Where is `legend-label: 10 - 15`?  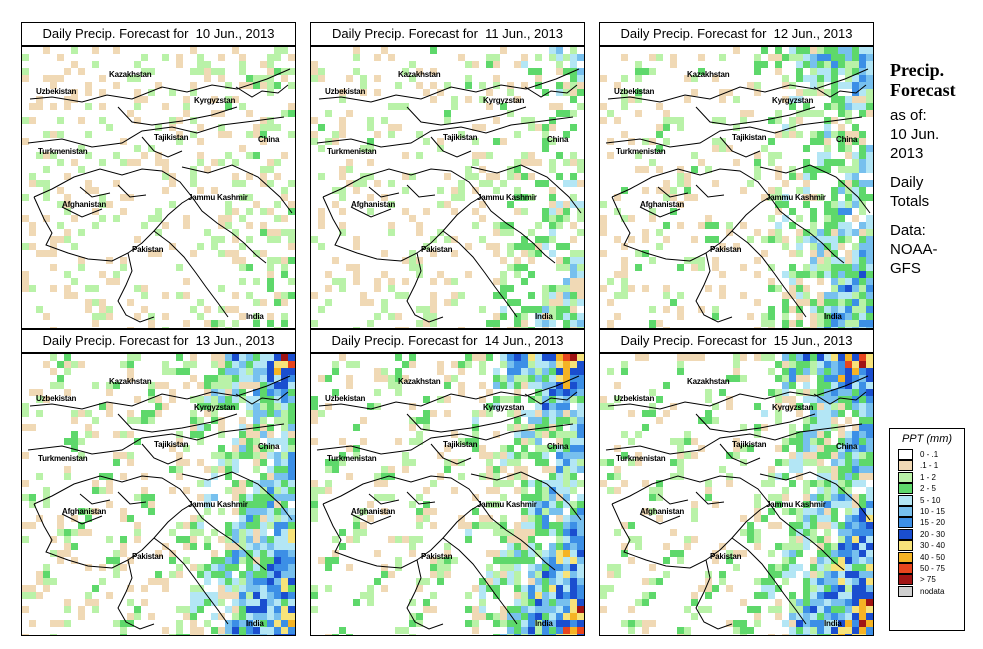 legend-label: 10 - 15 is located at coordinates (932, 511).